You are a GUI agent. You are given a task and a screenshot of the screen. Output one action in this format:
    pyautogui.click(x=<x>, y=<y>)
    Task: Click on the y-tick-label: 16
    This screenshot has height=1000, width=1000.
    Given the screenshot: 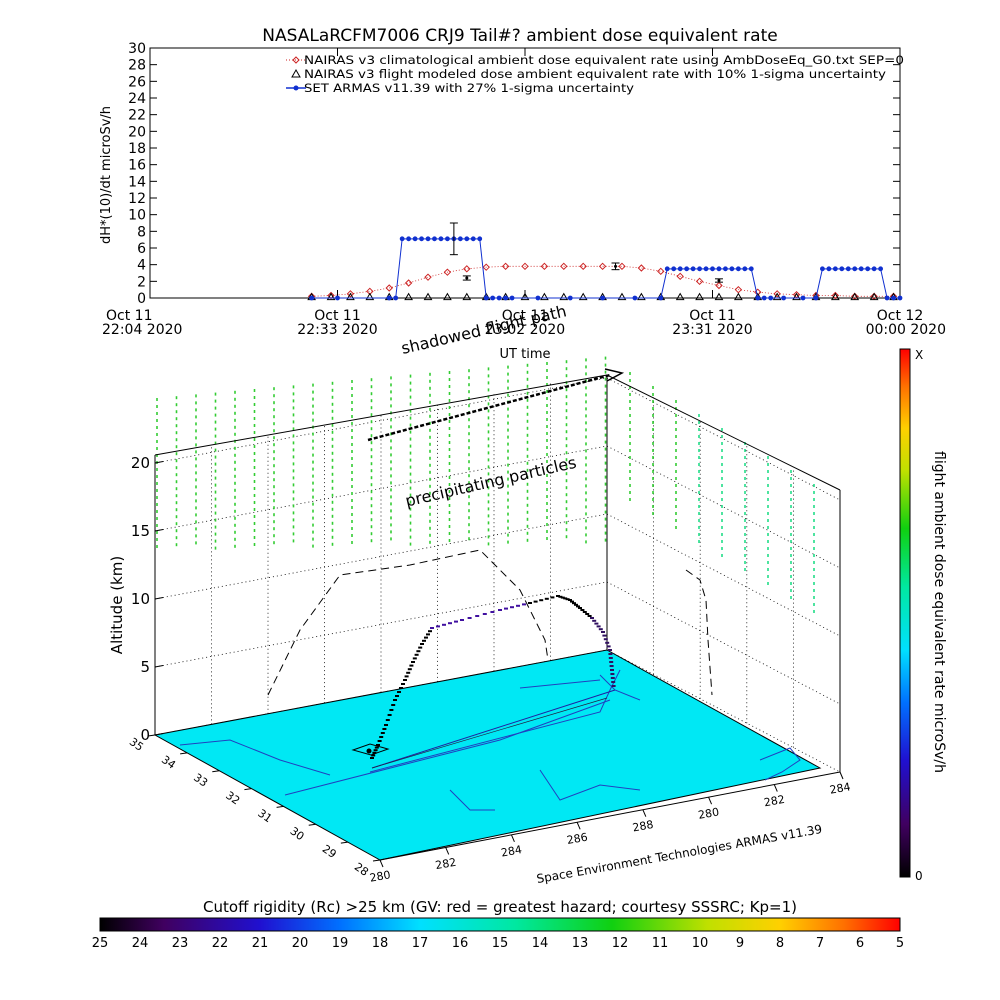 What is the action you would take?
    pyautogui.click(x=137, y=166)
    